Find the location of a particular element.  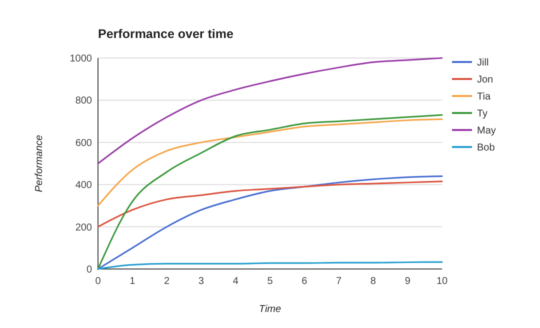

x-tick-label: 9 is located at coordinates (407, 281).